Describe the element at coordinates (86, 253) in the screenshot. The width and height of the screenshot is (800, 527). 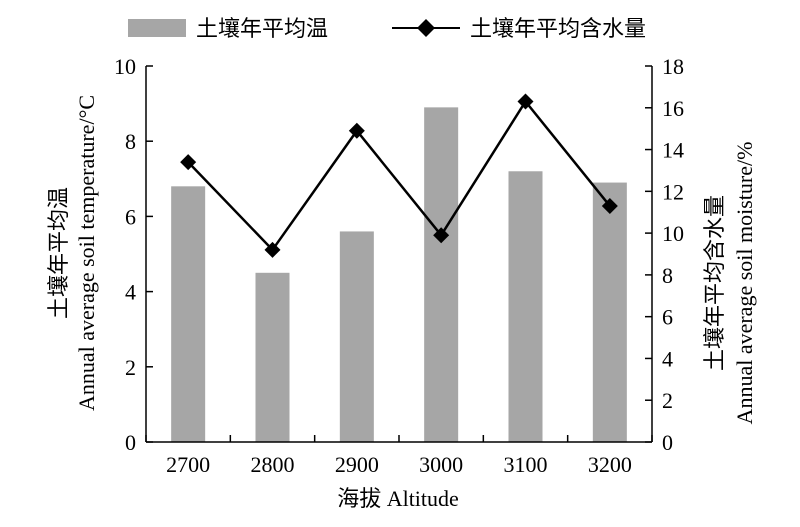
I see `left-axis-title-en: Annual average soil temperature/°C` at that location.